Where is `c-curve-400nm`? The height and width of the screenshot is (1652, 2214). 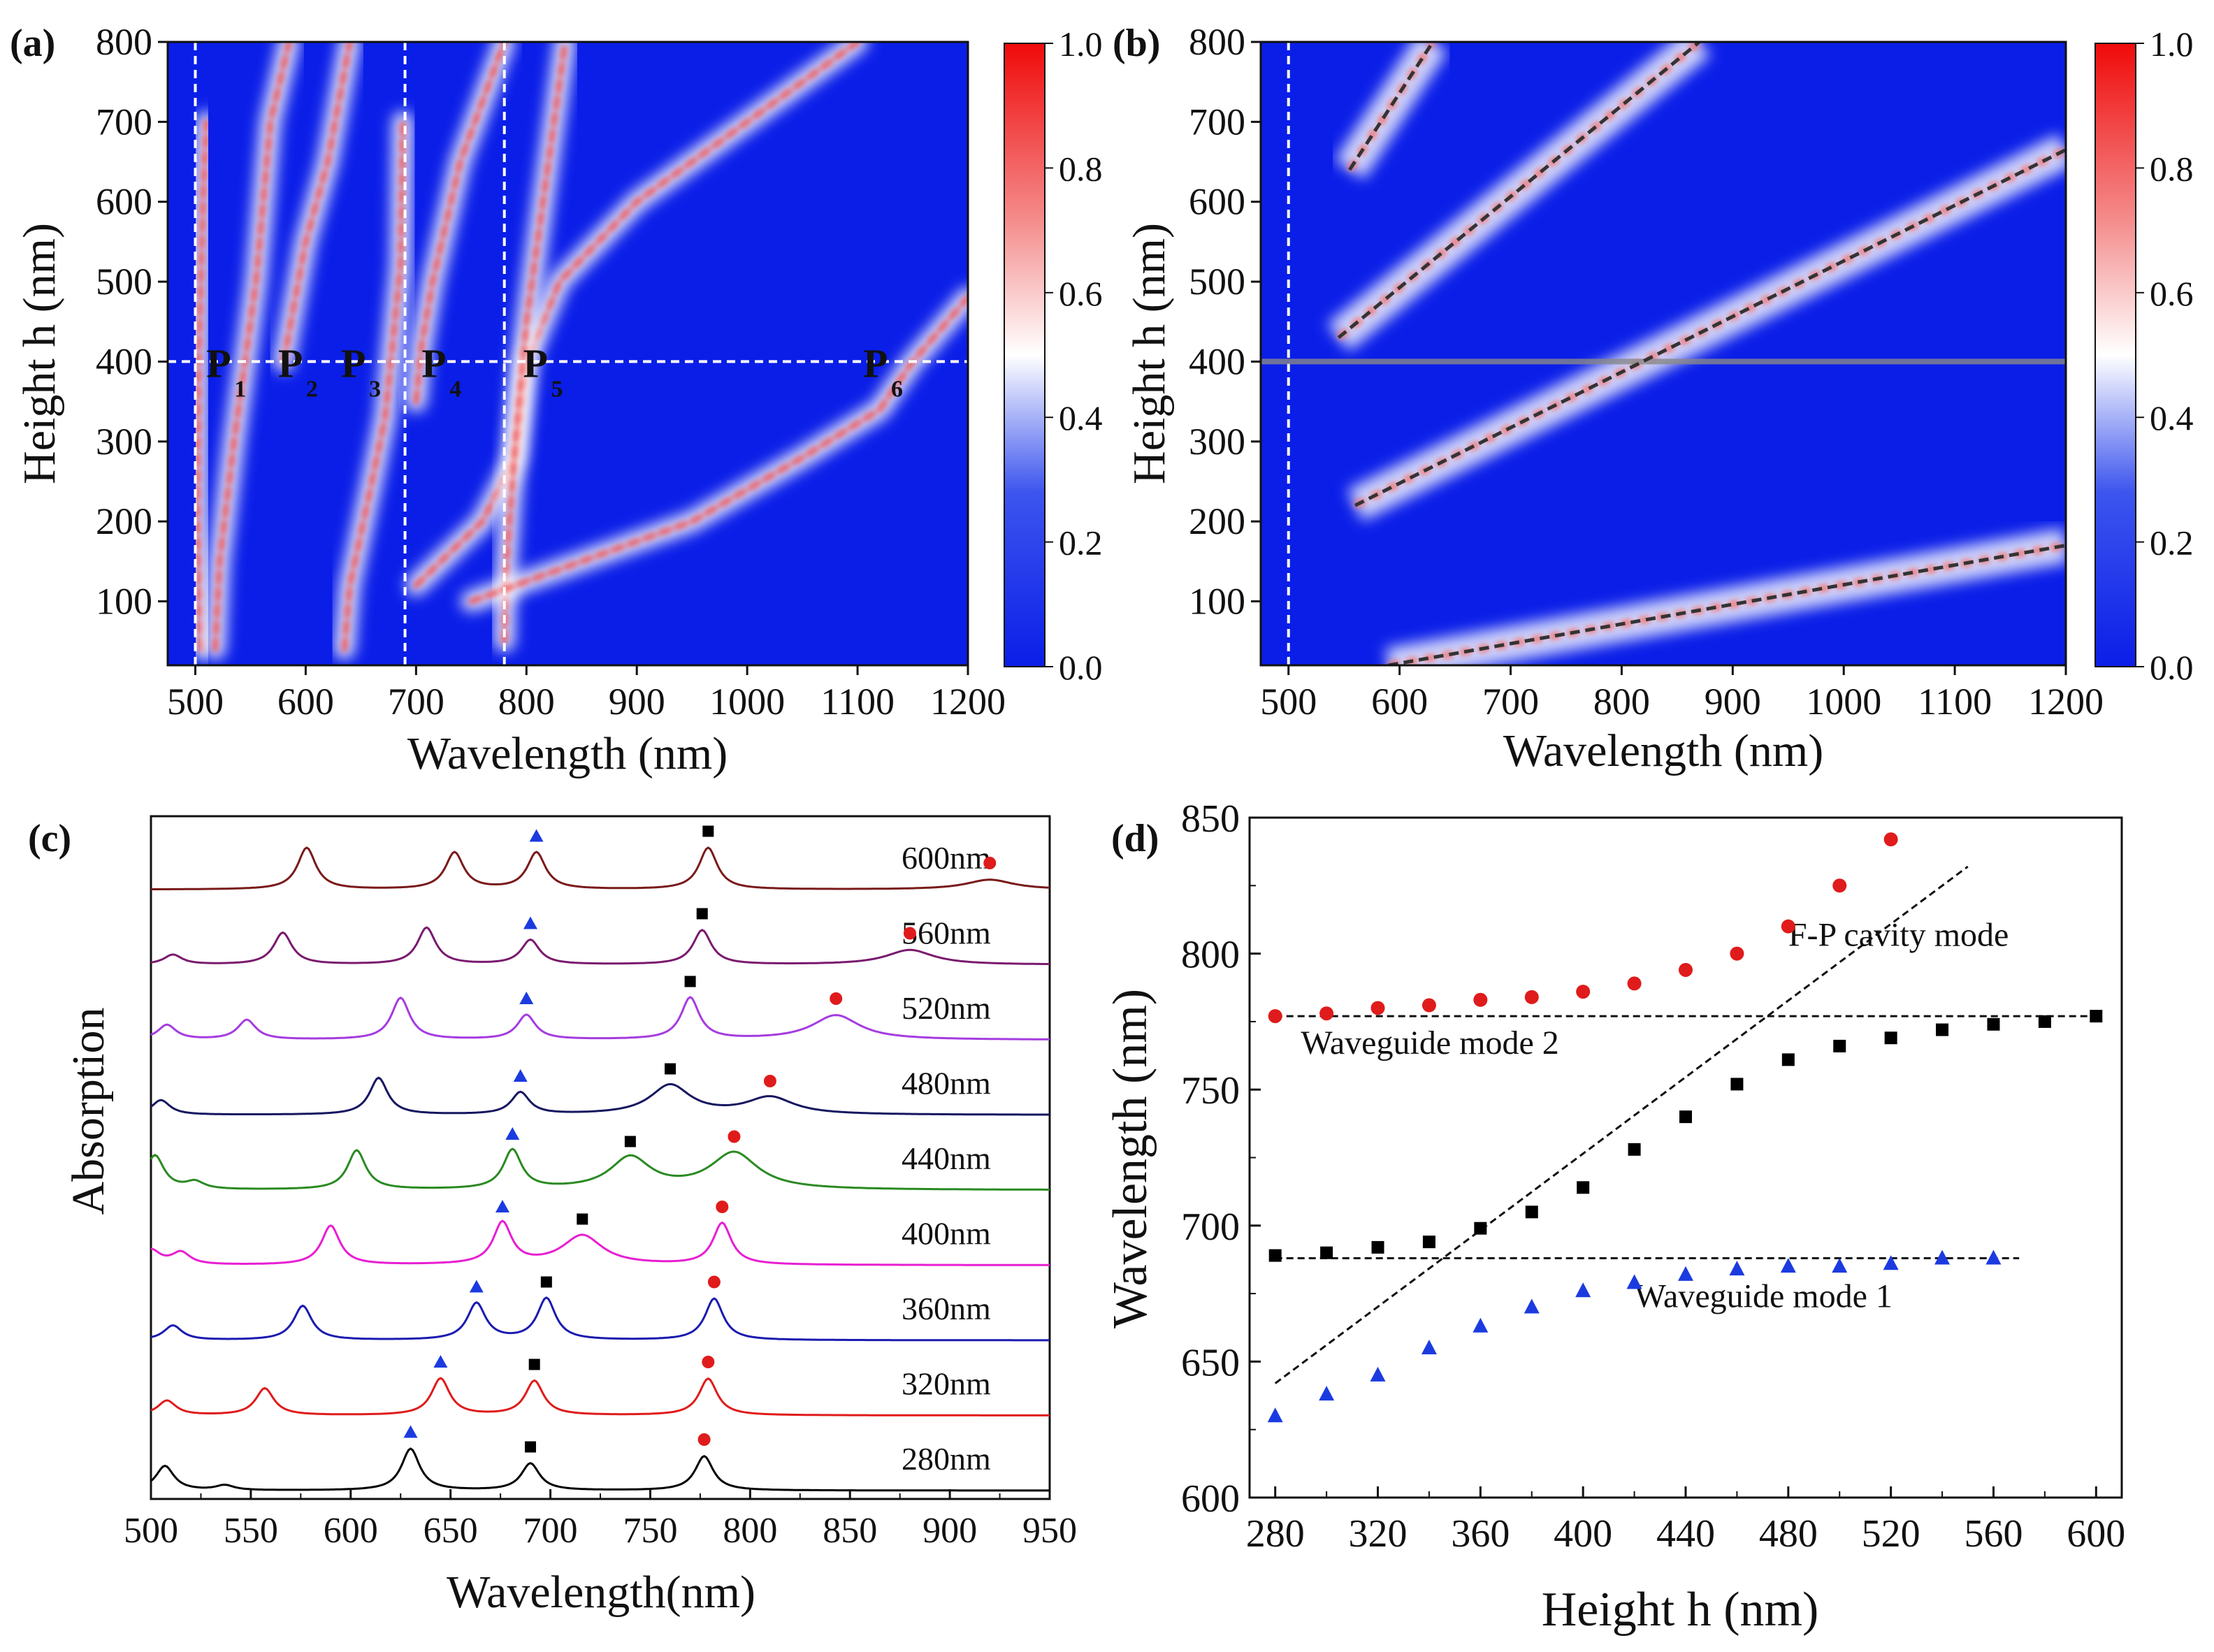
c-curve-400nm is located at coordinates (600, 1242).